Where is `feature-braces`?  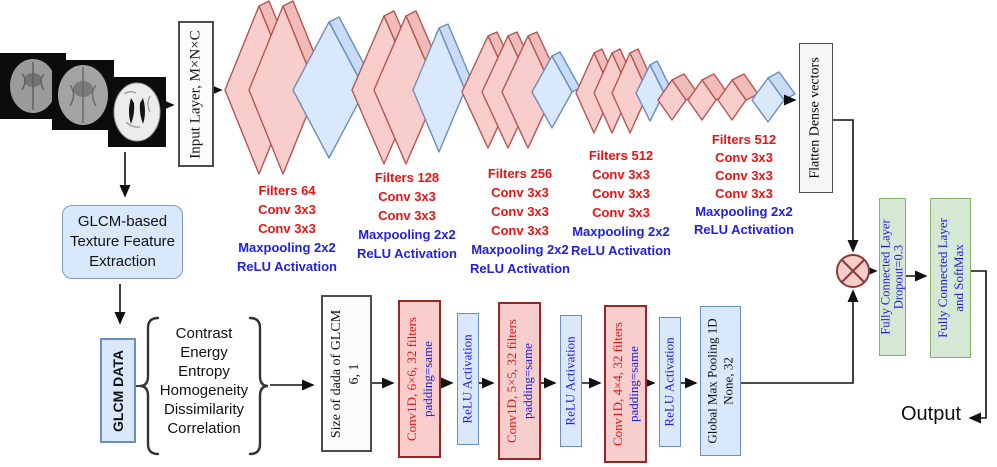
feature-braces is located at coordinates (204, 386).